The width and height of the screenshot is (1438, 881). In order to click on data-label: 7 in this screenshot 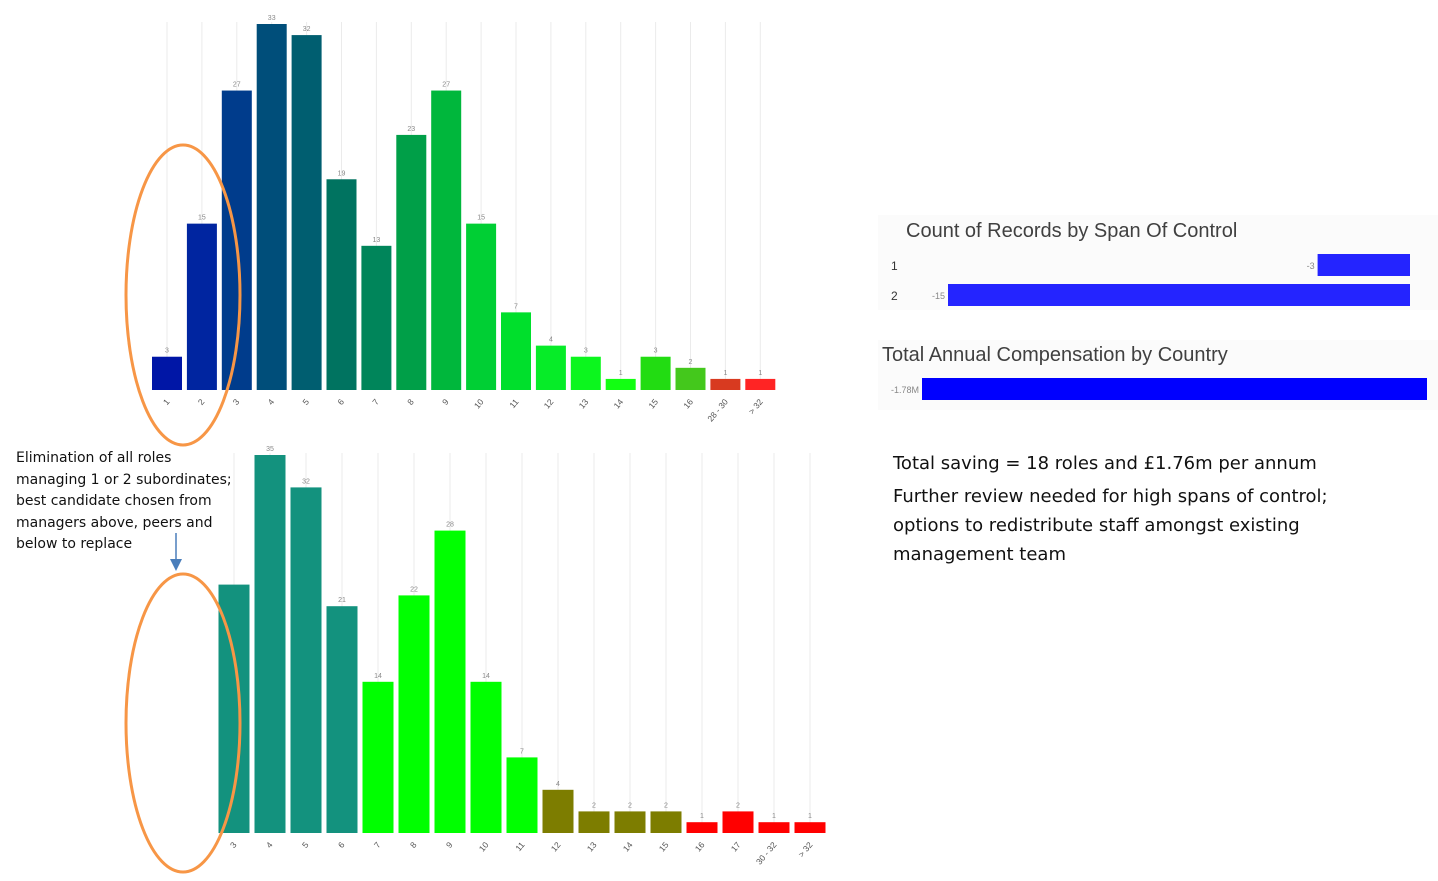, I will do `click(516, 306)`.